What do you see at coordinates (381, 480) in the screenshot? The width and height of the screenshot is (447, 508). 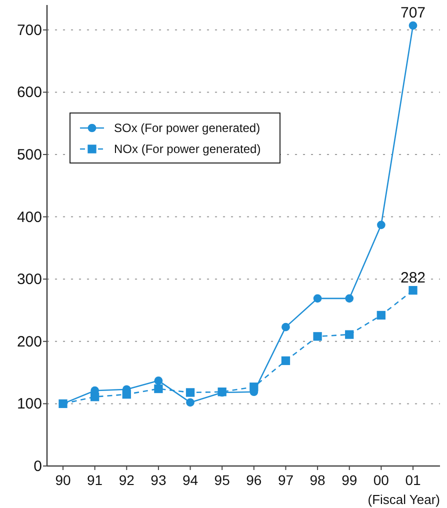 I see `x-tick-label: 00` at bounding box center [381, 480].